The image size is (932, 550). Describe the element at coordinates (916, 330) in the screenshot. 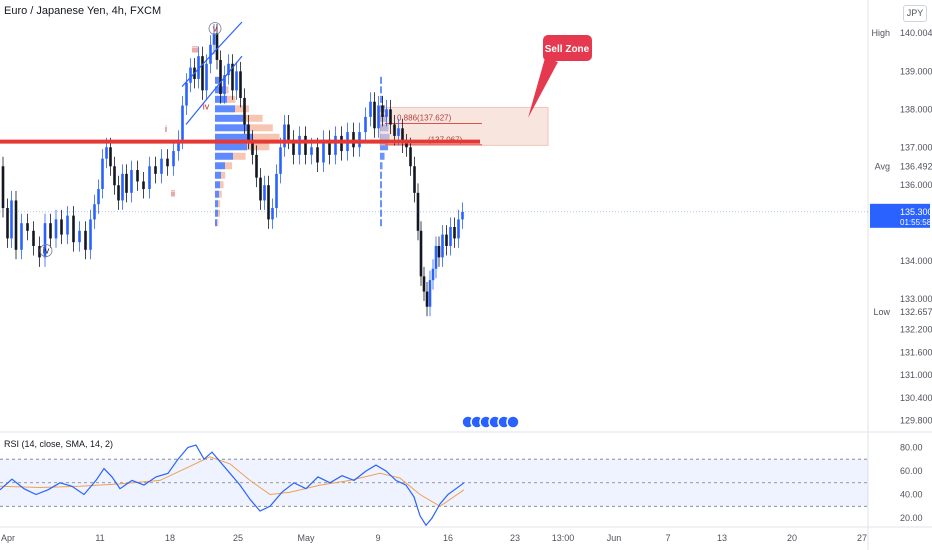

I see `y-tick-label: 132.200` at that location.